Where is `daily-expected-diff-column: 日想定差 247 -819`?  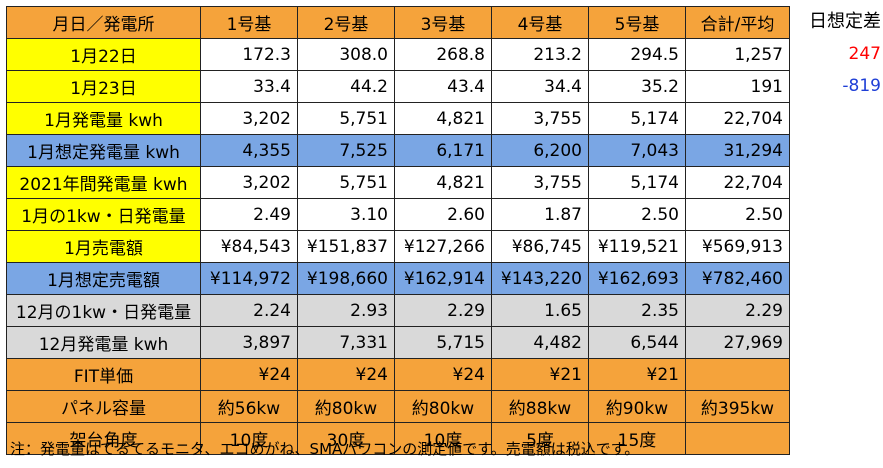 daily-expected-diff-column: 日想定差 247 -819 is located at coordinates (838, 54).